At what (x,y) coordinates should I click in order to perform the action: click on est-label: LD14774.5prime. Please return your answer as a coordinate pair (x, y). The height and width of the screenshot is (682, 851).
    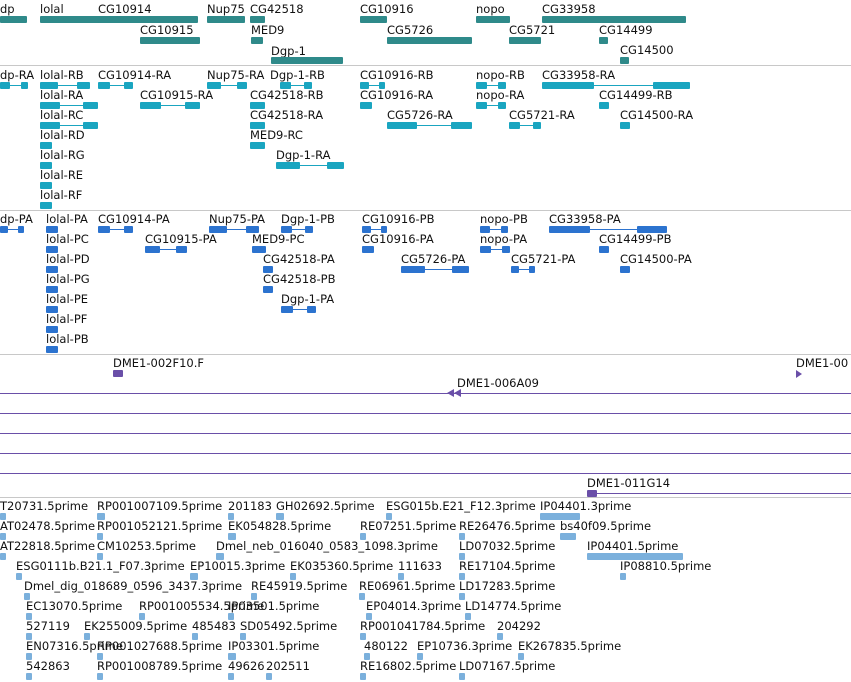
    Looking at the image, I should click on (513, 606).